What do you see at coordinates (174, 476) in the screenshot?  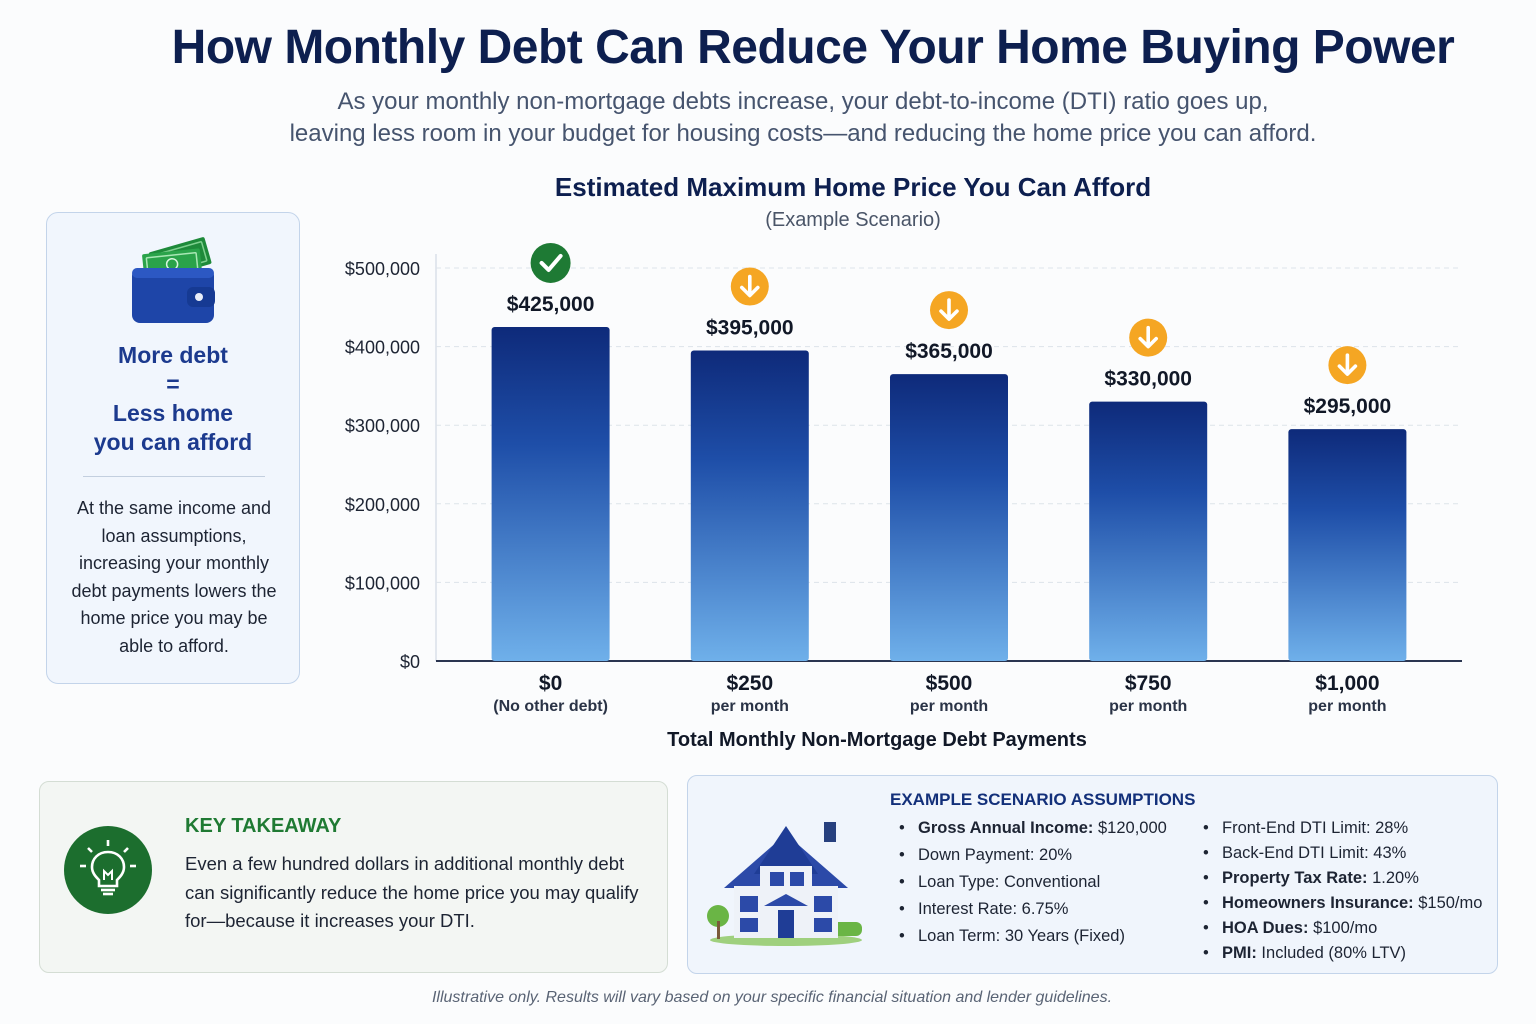 I see `divider` at bounding box center [174, 476].